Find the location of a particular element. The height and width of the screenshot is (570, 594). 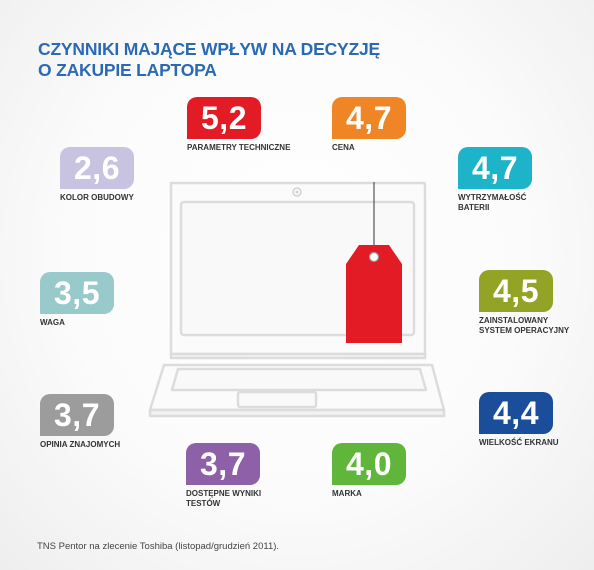

factor-wytrzymalosc-baterii: 4,7 WYTRZYMAŁOŚĆ BATERII is located at coordinates (495, 180).